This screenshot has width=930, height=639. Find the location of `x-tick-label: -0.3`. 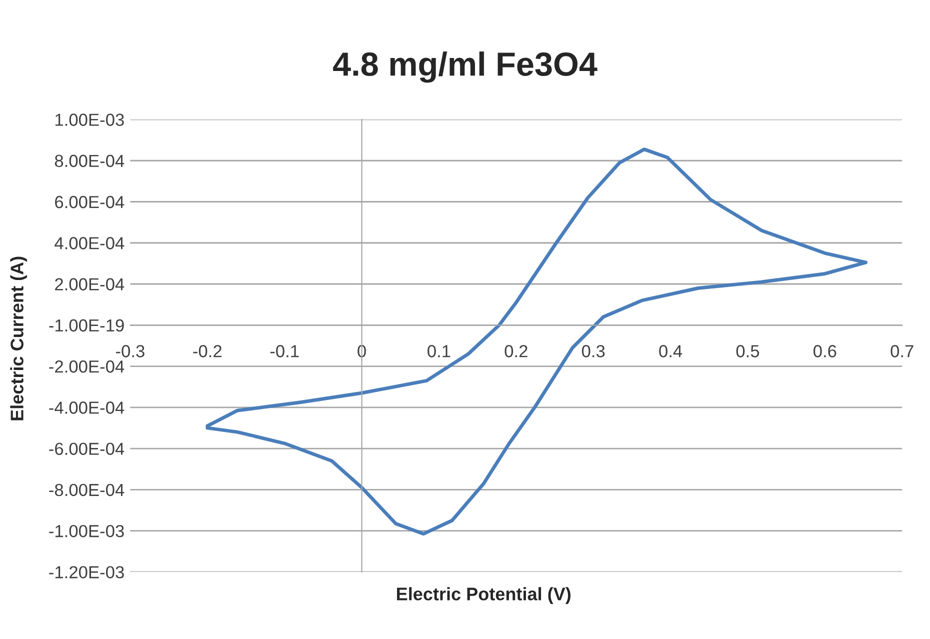

x-tick-label: -0.3 is located at coordinates (130, 351).